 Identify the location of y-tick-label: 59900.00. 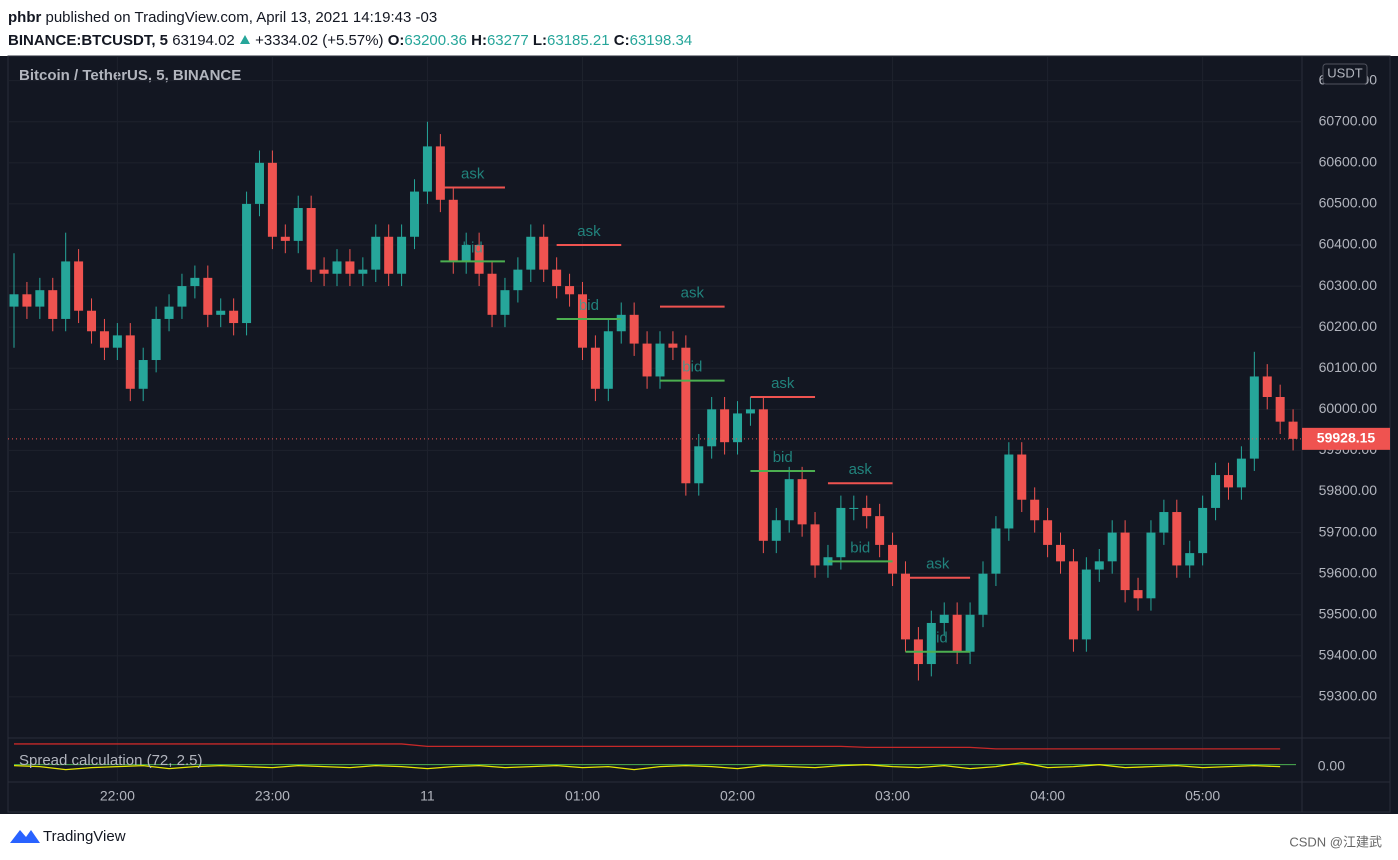
(1348, 449).